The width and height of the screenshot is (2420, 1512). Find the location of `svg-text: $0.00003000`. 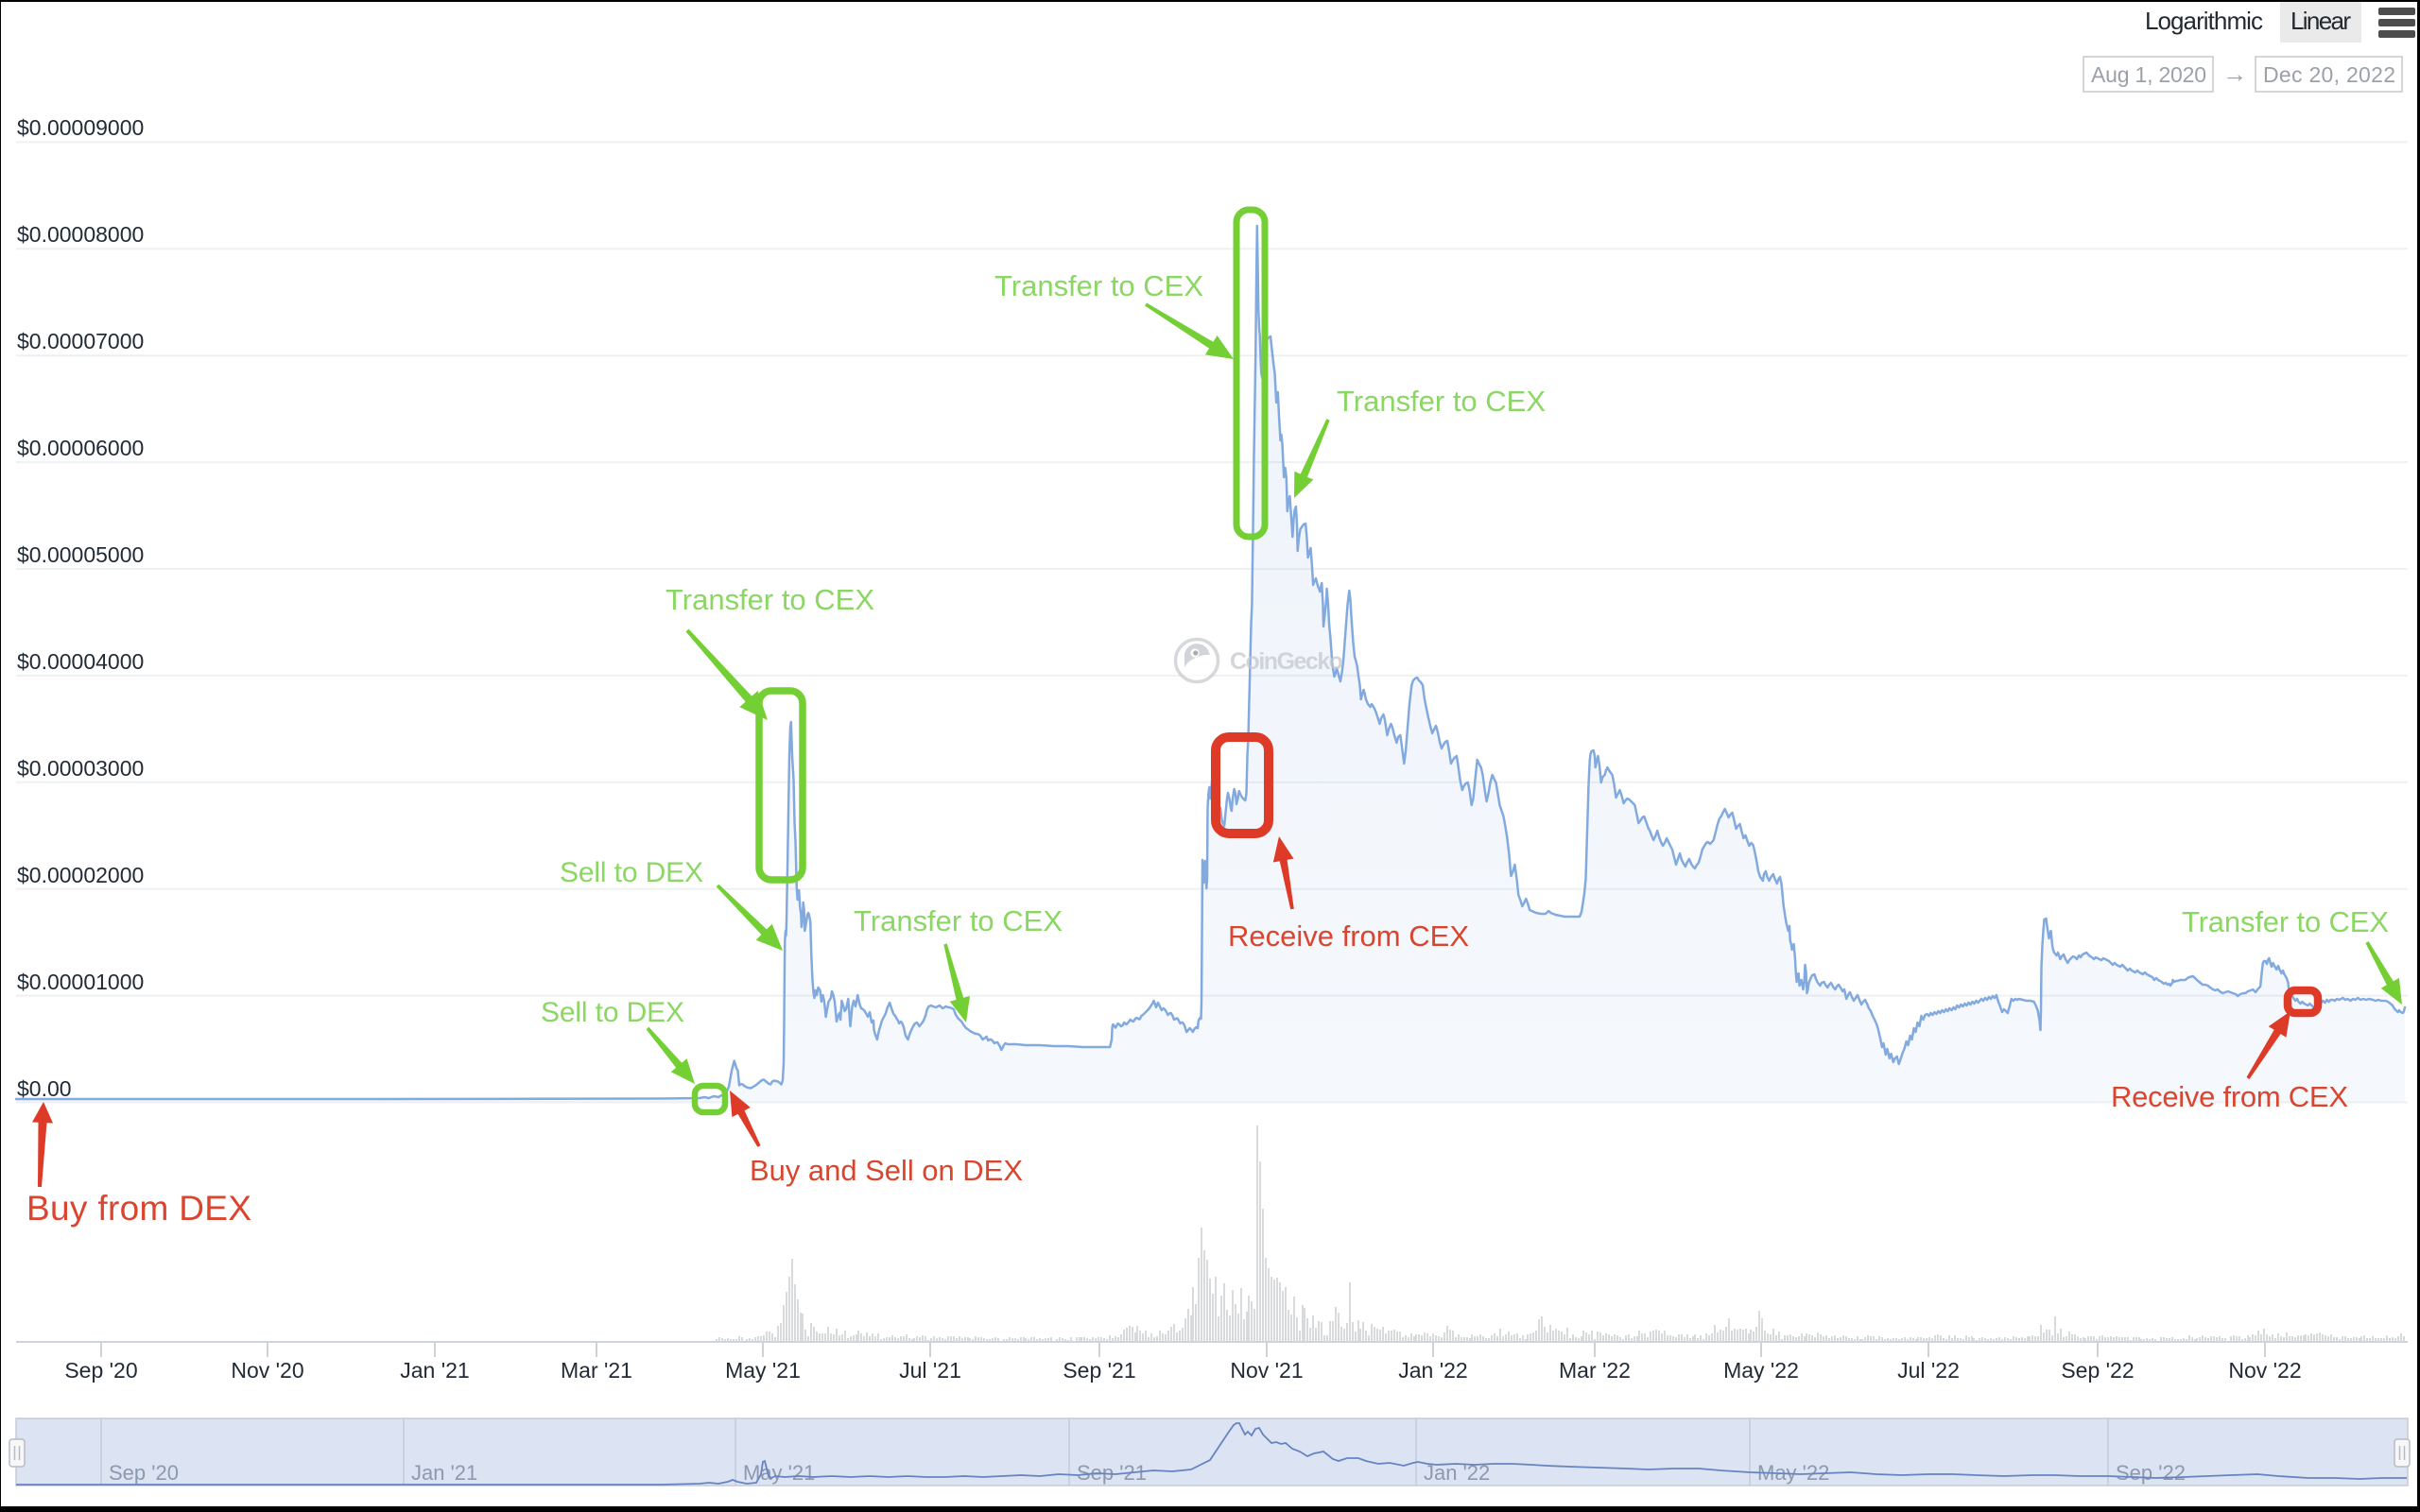

svg-text: $0.00003000 is located at coordinates (80, 768).